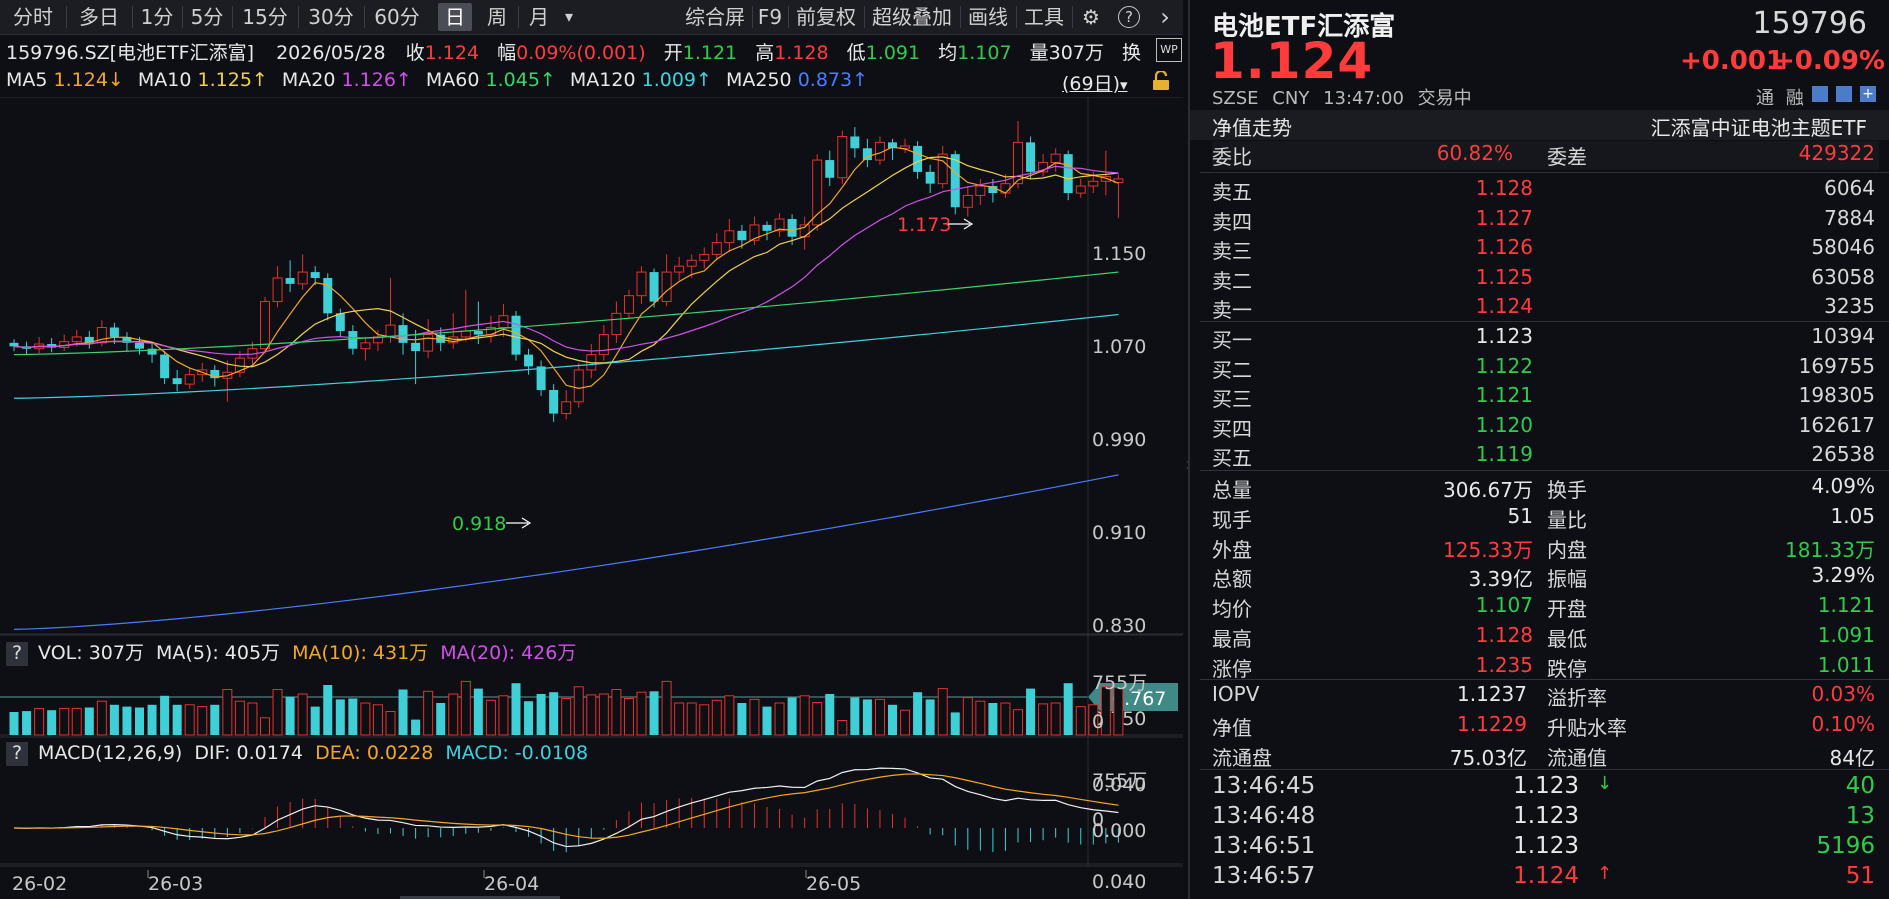 The width and height of the screenshot is (1889, 899). I want to click on days-dropdown-icon: ▾, so click(1124, 85).